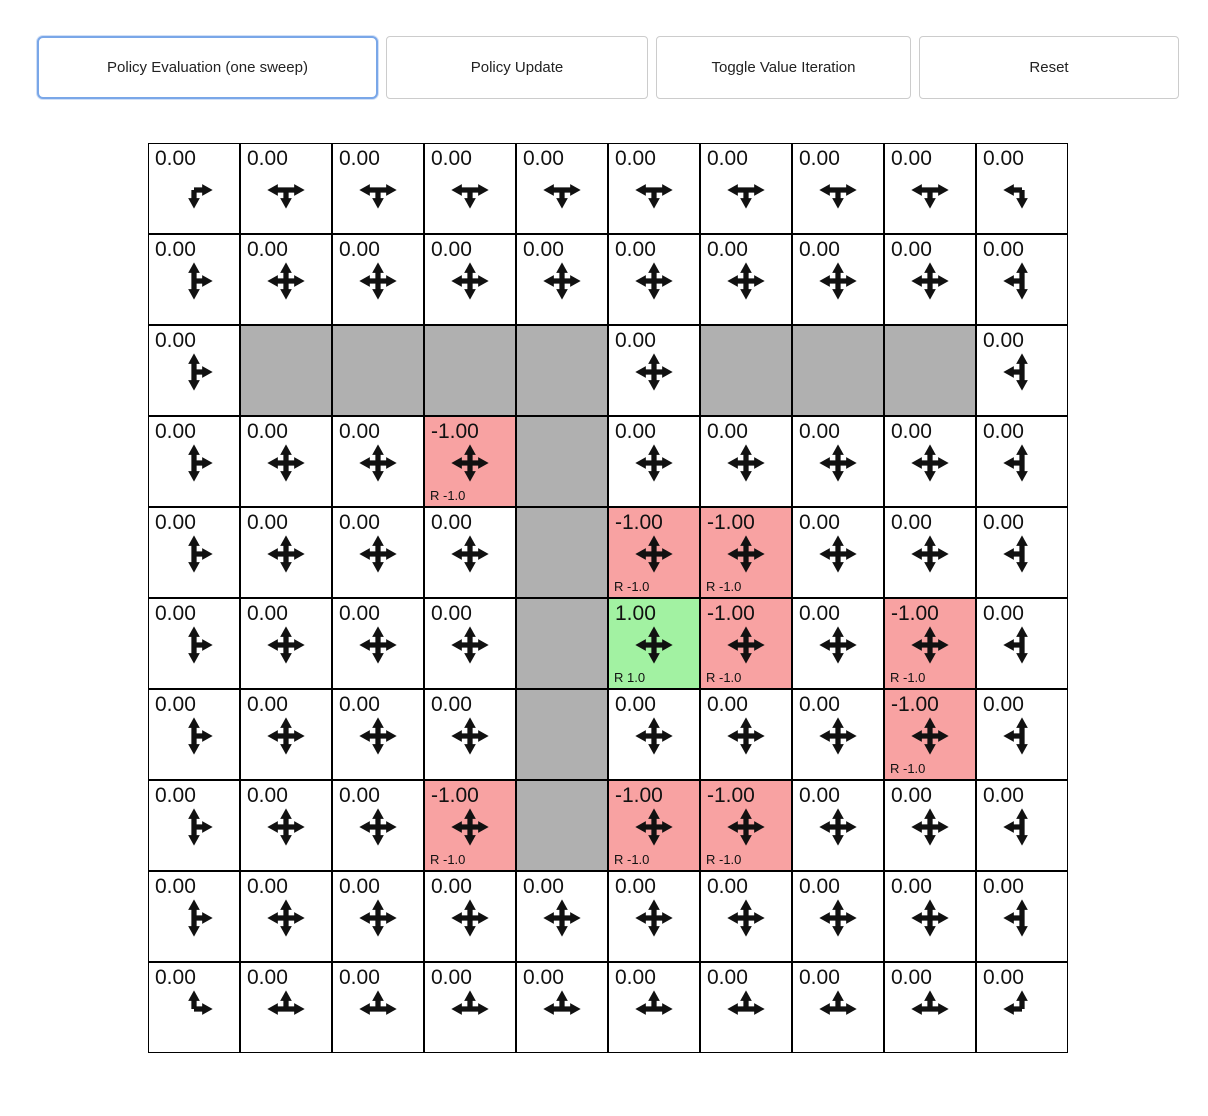 The image size is (1208, 1116). What do you see at coordinates (207, 67) in the screenshot?
I see `policy-evaluation-button: Policy Evaluation (one sweep)` at bounding box center [207, 67].